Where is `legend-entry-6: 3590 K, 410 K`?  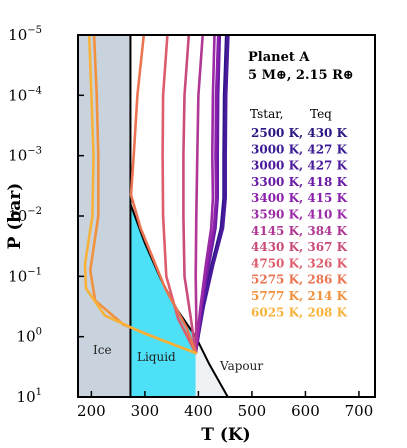 legend-entry-6: 3590 K, 410 K is located at coordinates (299, 215).